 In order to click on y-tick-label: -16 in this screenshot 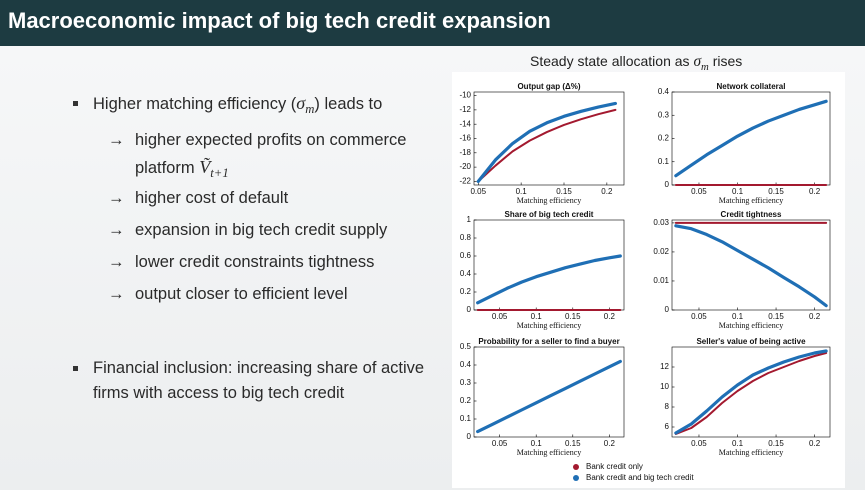, I will do `click(465, 138)`.